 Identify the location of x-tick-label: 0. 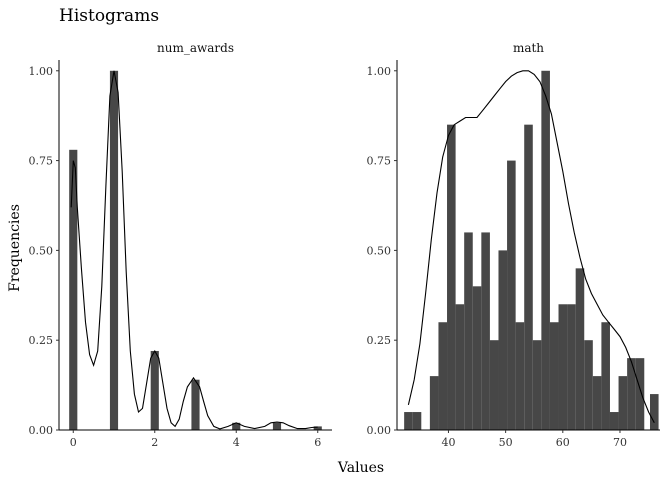
(73, 442).